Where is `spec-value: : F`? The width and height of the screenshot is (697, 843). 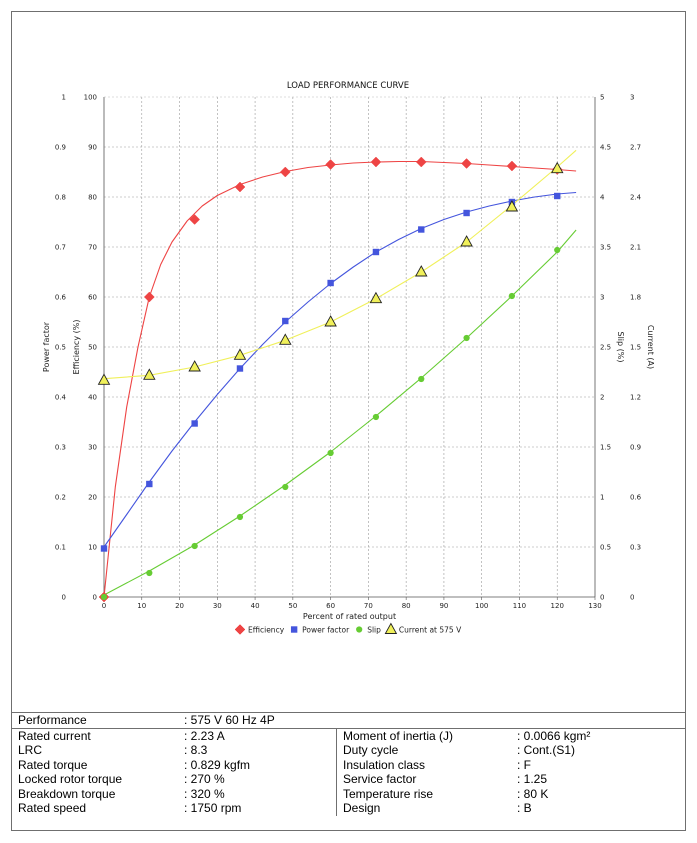 spec-value: : F is located at coordinates (524, 764).